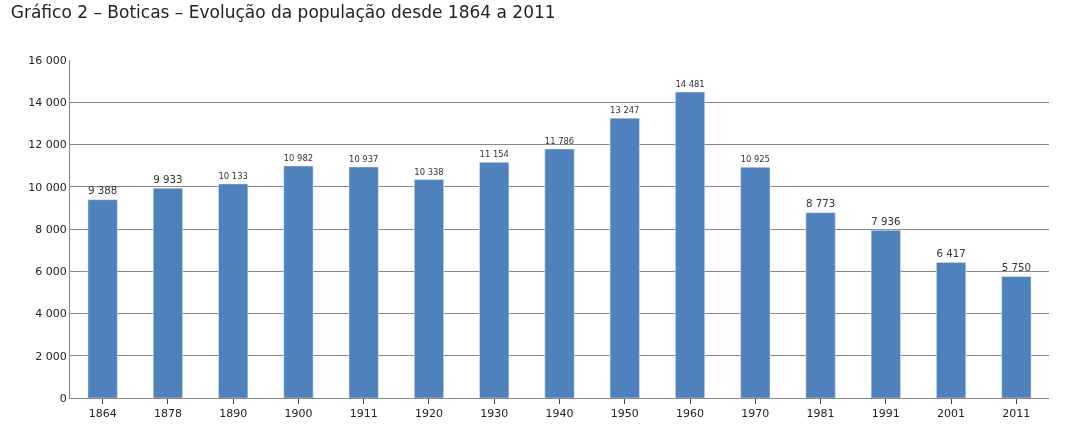 This screenshot has width=1079, height=438. Describe the element at coordinates (820, 203) in the screenshot. I see `data-label: 8 773` at that location.